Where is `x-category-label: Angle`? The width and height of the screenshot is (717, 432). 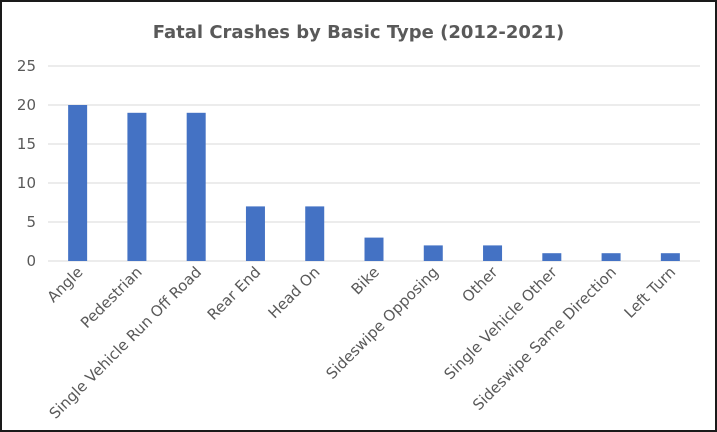
x-category-label: Angle is located at coordinates (65, 284).